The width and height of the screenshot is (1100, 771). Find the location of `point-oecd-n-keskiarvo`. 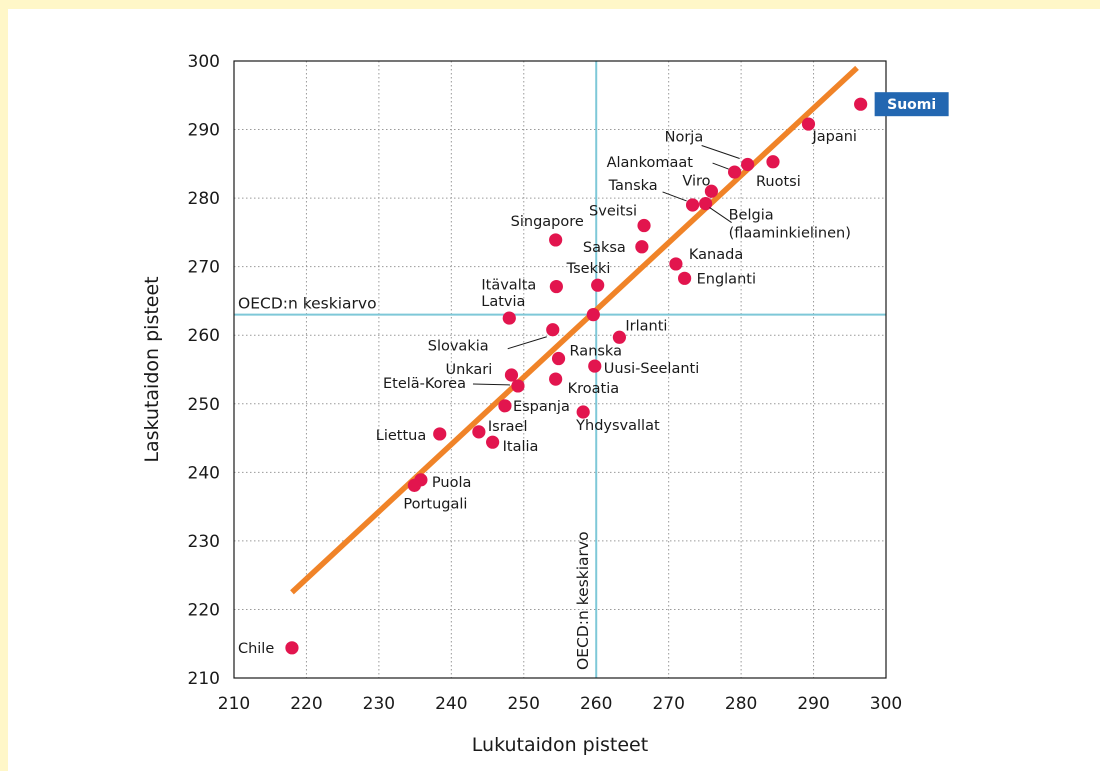

point-oecd-n-keskiarvo is located at coordinates (593, 315).